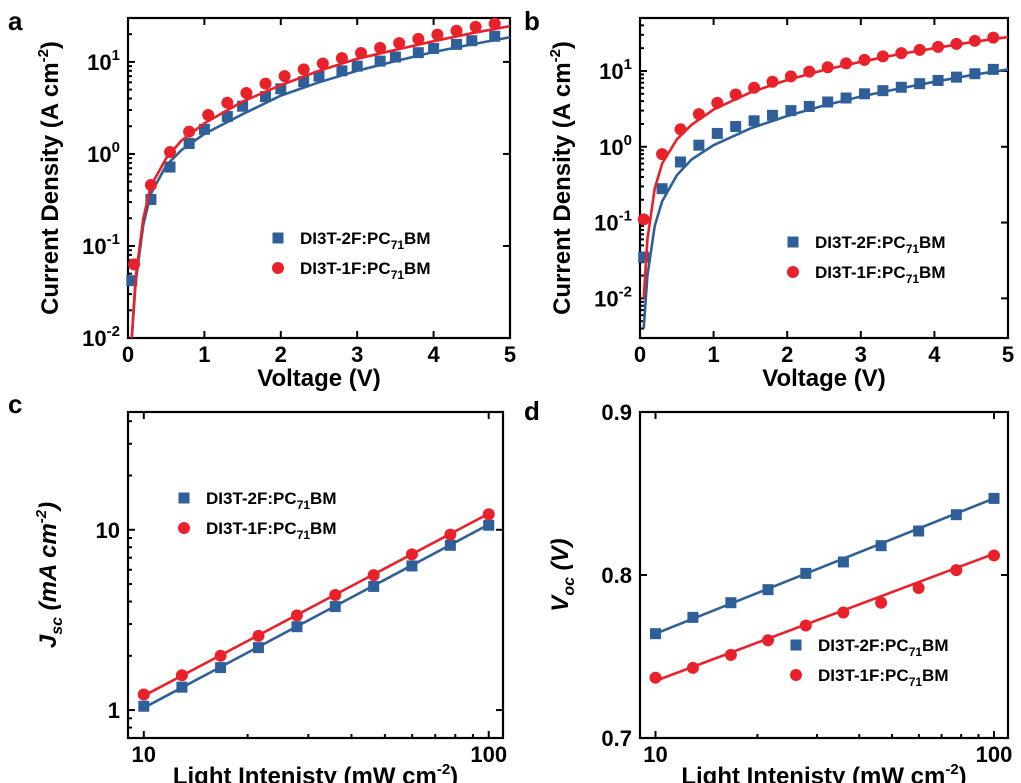  What do you see at coordinates (315, 772) in the screenshot?
I see `x-axis-label: Light Intenisty (mW cm-2)` at bounding box center [315, 772].